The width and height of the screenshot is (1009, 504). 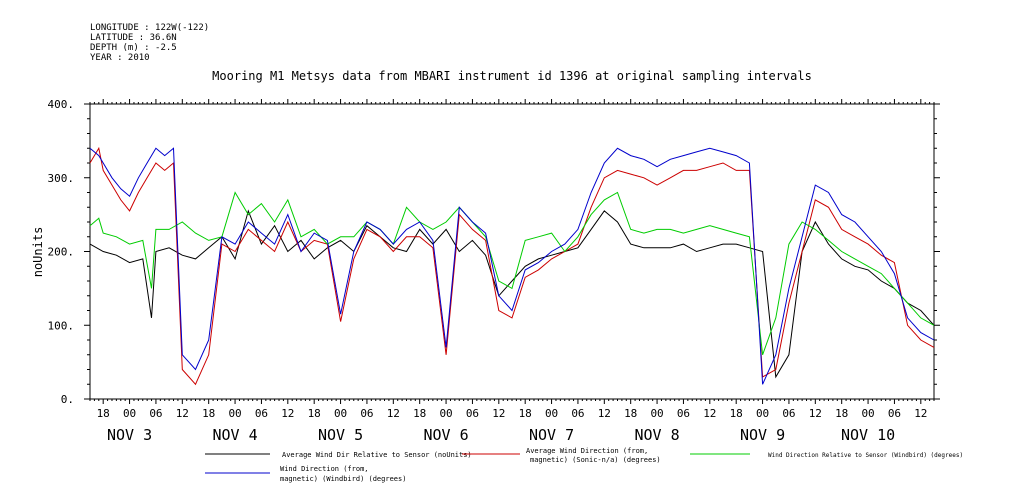 I want to click on longitude-text: LONGITUDE : 122W(-122), so click(x=149, y=28).